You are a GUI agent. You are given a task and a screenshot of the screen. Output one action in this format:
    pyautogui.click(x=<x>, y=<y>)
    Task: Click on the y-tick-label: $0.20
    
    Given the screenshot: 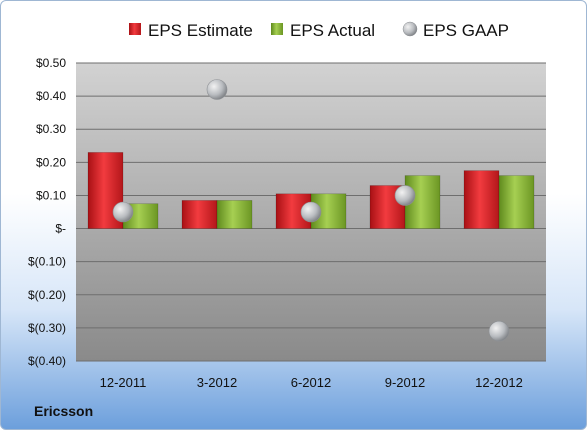 What is the action you would take?
    pyautogui.click(x=51, y=162)
    